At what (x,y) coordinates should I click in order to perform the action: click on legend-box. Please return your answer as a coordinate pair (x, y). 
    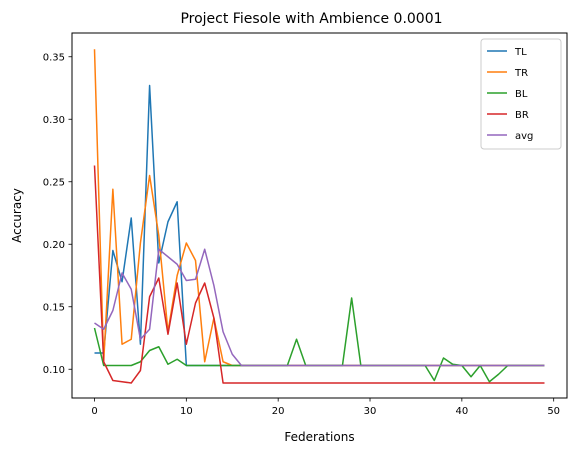
    Looking at the image, I should click on (521, 94).